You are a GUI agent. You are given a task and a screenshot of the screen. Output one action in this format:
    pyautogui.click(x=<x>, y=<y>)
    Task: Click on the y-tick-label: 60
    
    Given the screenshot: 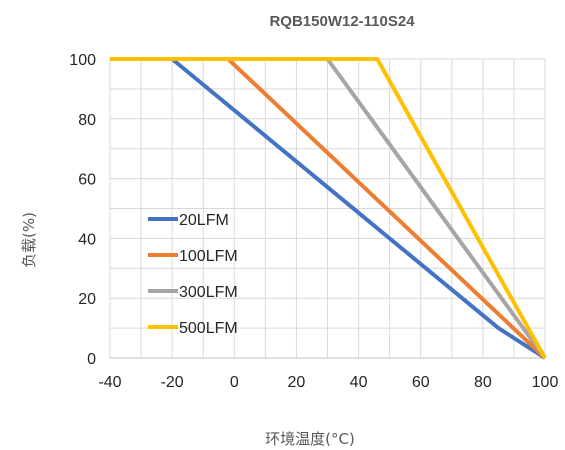 What is the action you would take?
    pyautogui.click(x=87, y=180)
    